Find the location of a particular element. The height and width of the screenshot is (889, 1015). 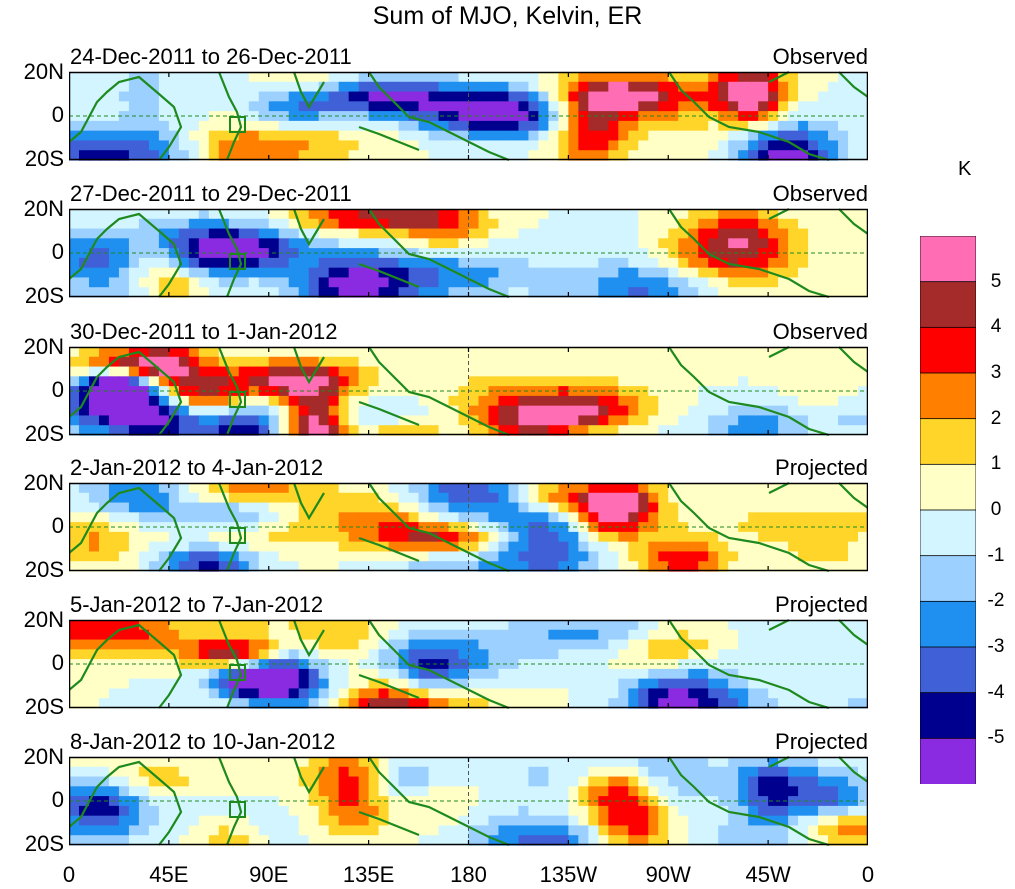

y-tick-label: 0 is located at coordinates (57, 662).